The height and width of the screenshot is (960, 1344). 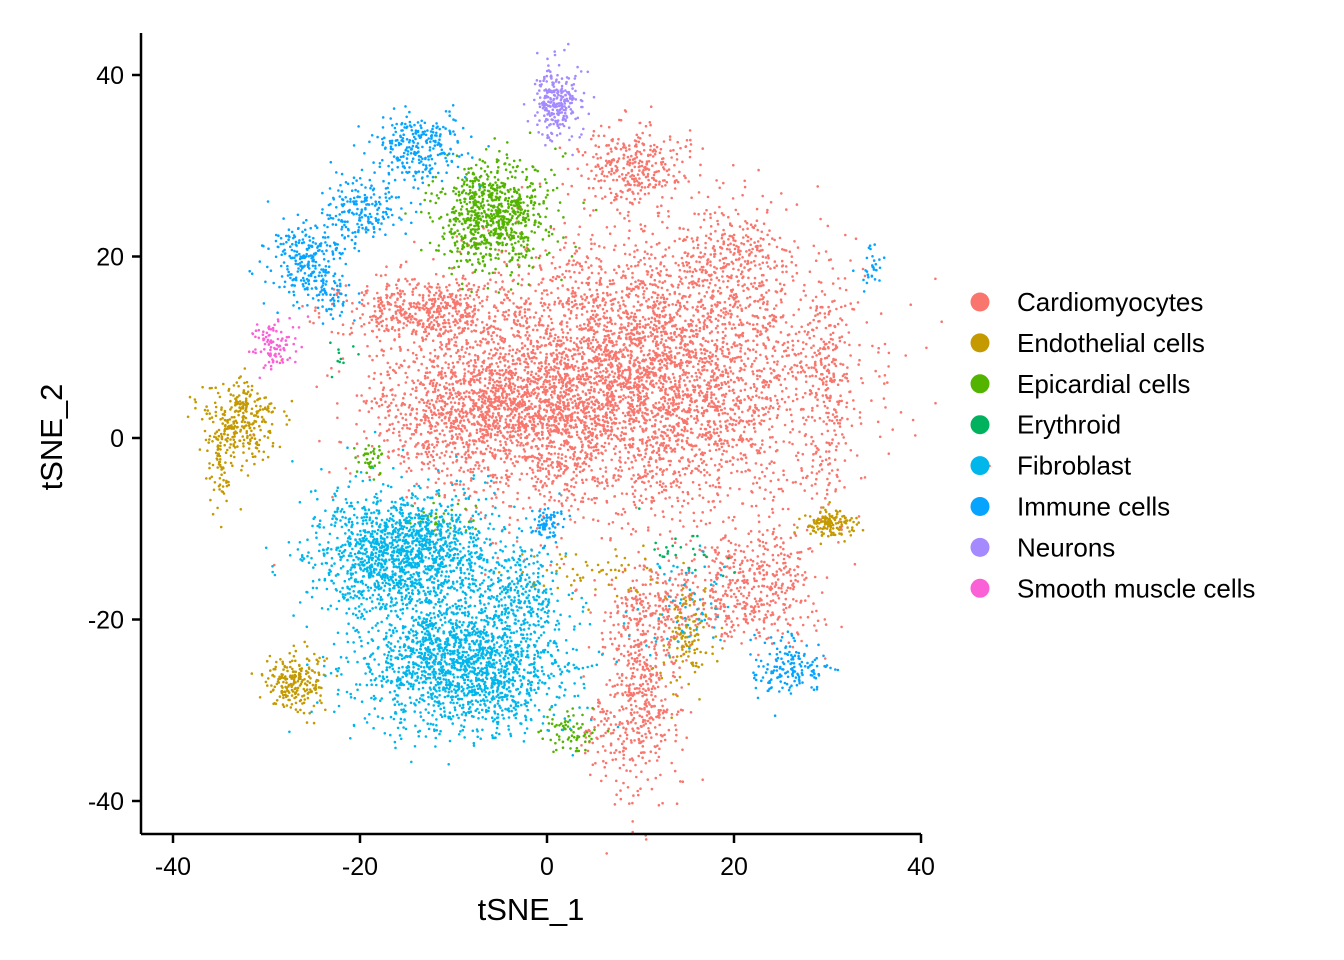 What do you see at coordinates (106, 802) in the screenshot?
I see `y-tick-label: -40` at bounding box center [106, 802].